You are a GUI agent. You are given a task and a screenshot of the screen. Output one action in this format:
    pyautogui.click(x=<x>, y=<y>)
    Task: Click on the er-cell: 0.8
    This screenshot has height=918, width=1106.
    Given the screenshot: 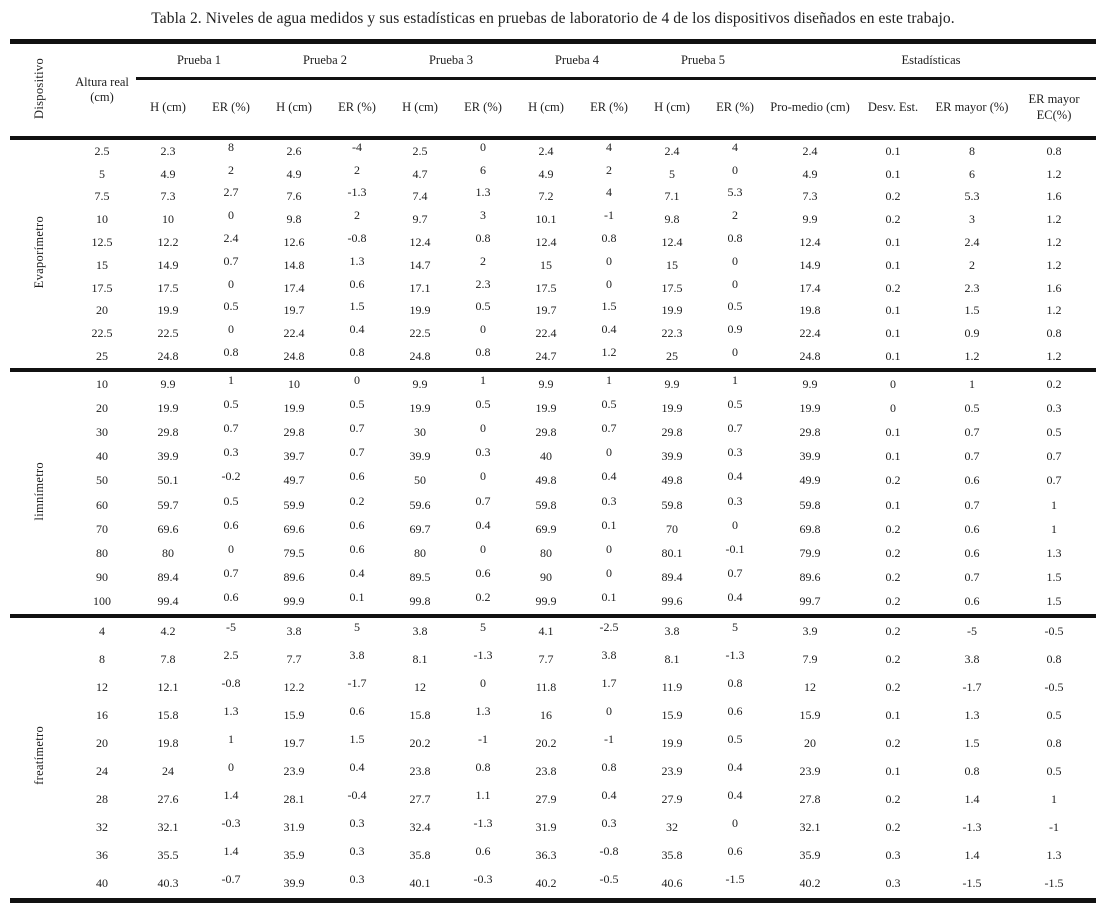 What is the action you would take?
    pyautogui.click(x=735, y=683)
    